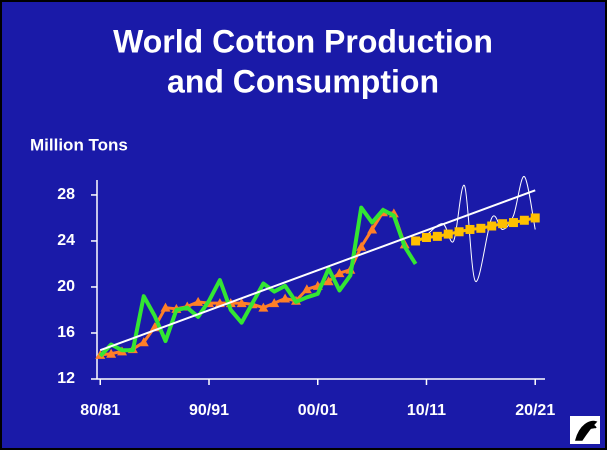  Describe the element at coordinates (66, 332) in the screenshot. I see `y-tick-label: 16` at that location.